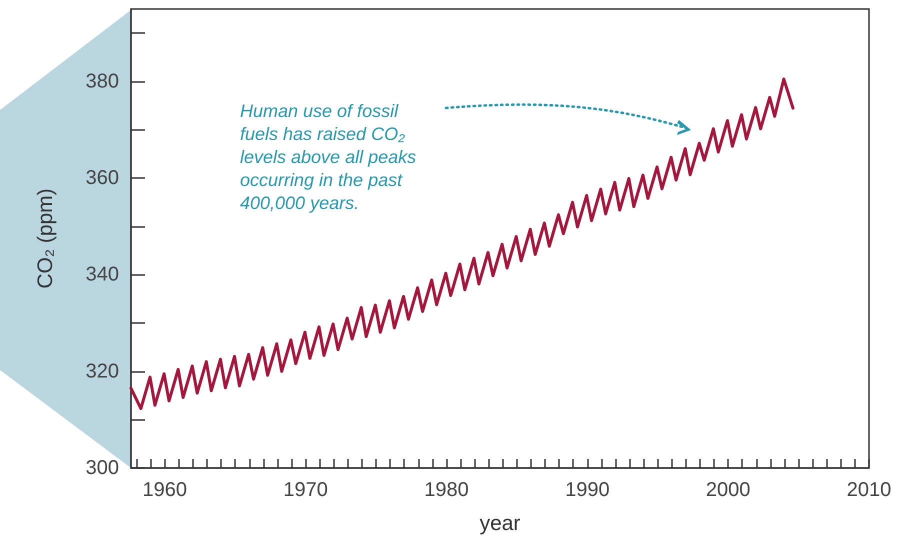  What do you see at coordinates (869, 490) in the screenshot?
I see `x-tick-label: 2010` at bounding box center [869, 490].